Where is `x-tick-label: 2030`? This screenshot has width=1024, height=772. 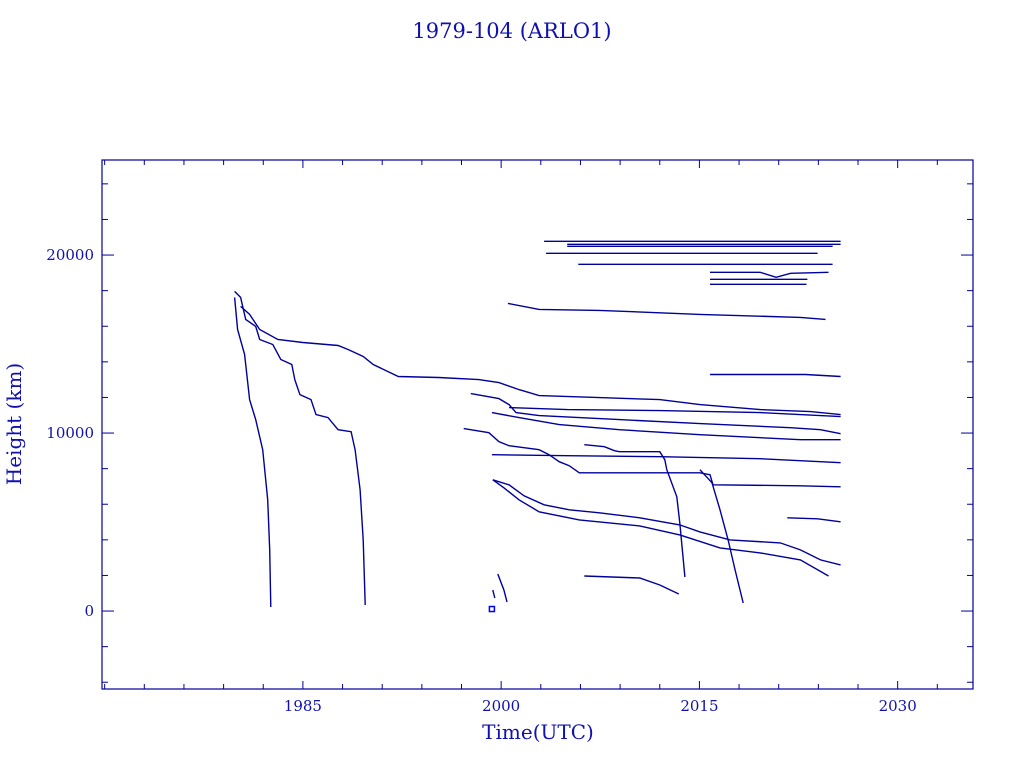 x-tick-label: 2030 is located at coordinates (898, 706).